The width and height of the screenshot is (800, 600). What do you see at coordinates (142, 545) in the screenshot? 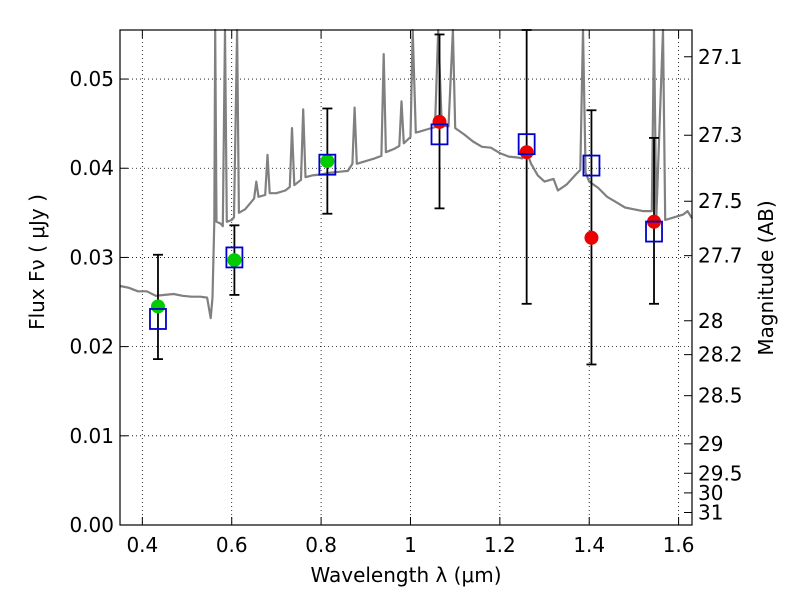
I see `x-tick-label: 0.4` at bounding box center [142, 545].